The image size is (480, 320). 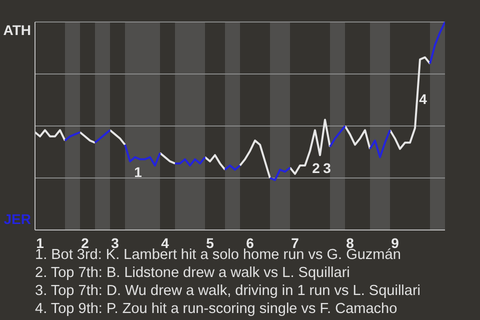 What do you see at coordinates (216, 309) in the screenshot?
I see `text: 4. Top 9th: P. Zou hit a run-scoring single vs F. Camacho` at bounding box center [216, 309].